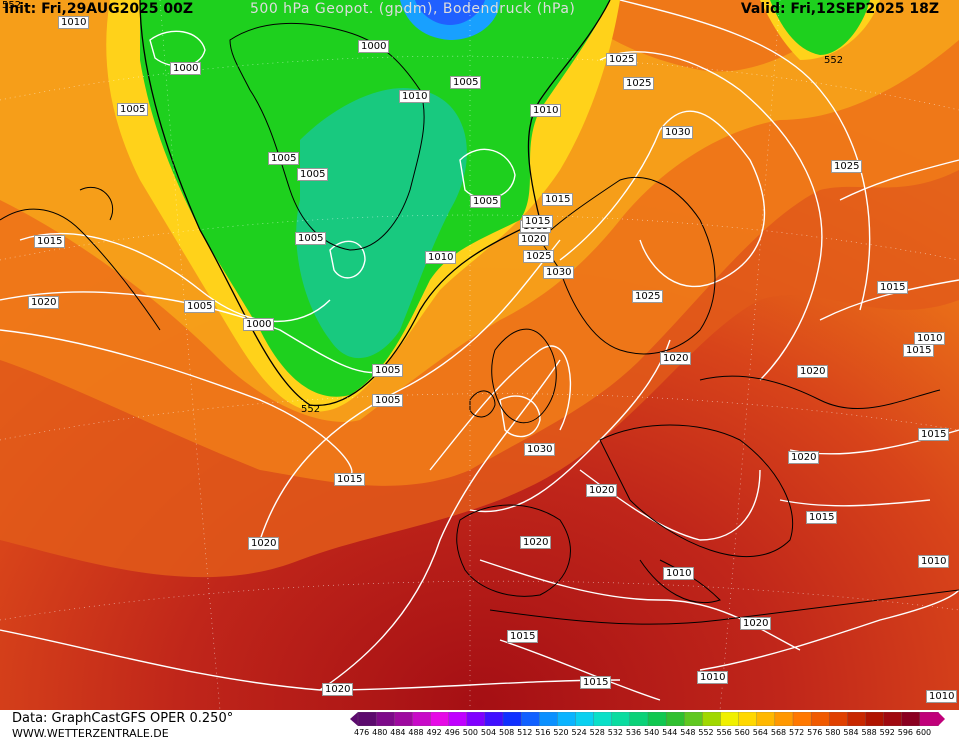 This screenshot has height=741, width=959. I want to click on legend-tick: 556, so click(724, 732).